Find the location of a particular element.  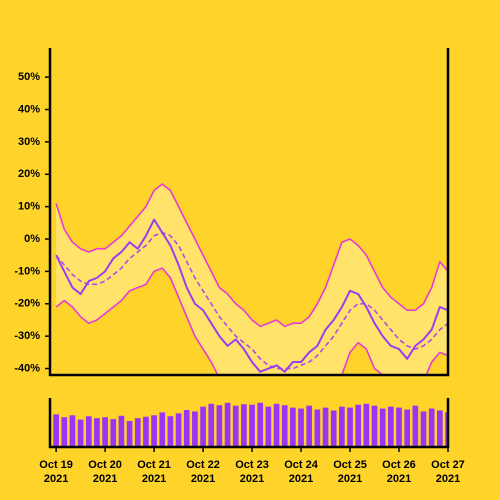

y-tick-label: -10% is located at coordinates (27, 271).